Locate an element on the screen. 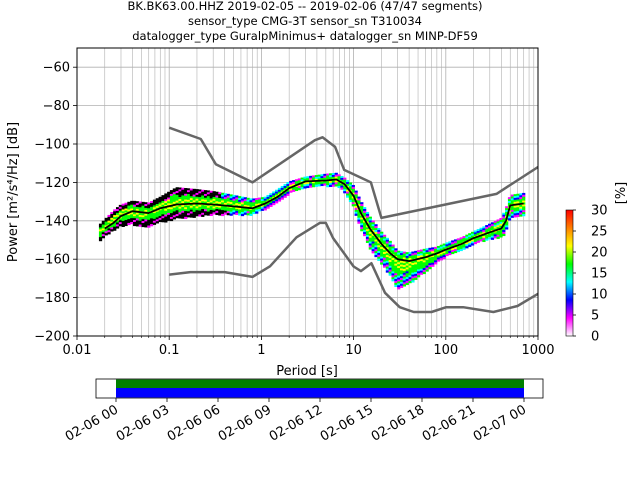  title-line-2: sensor_type CMG-3T sensor_sn T310034 is located at coordinates (305, 21).